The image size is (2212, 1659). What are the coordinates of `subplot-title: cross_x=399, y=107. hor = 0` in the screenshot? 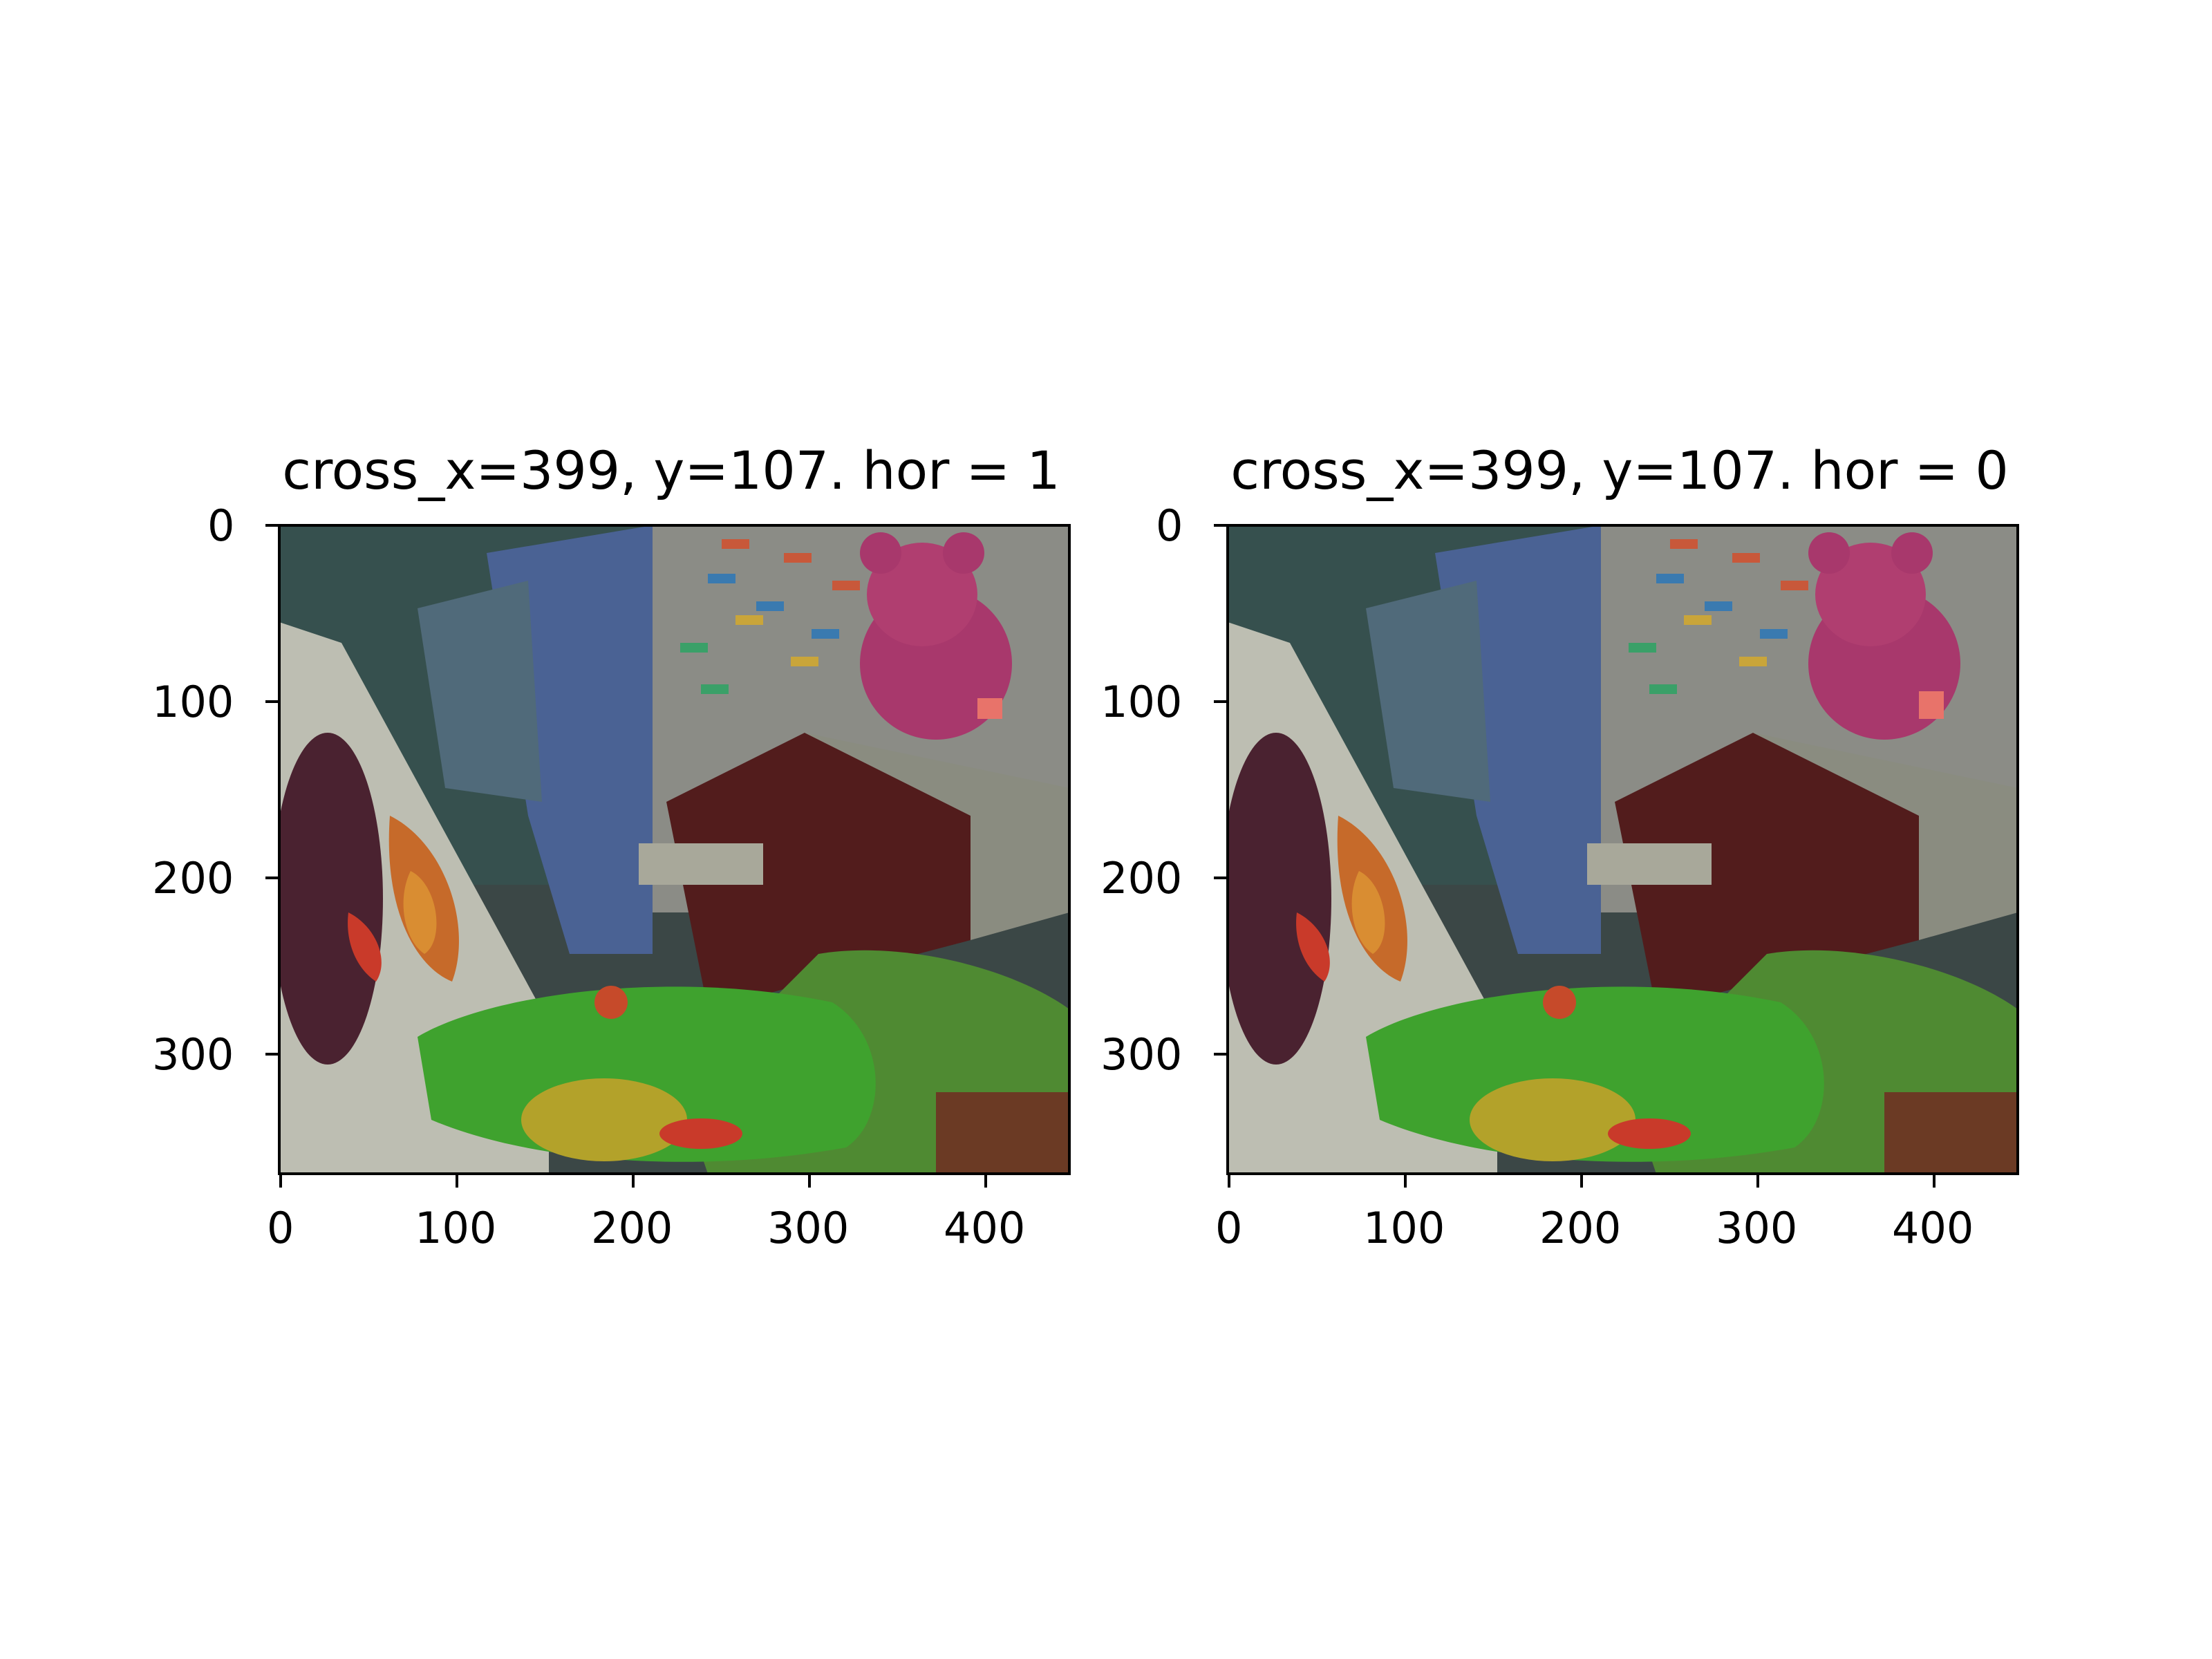 It's located at (1619, 470).